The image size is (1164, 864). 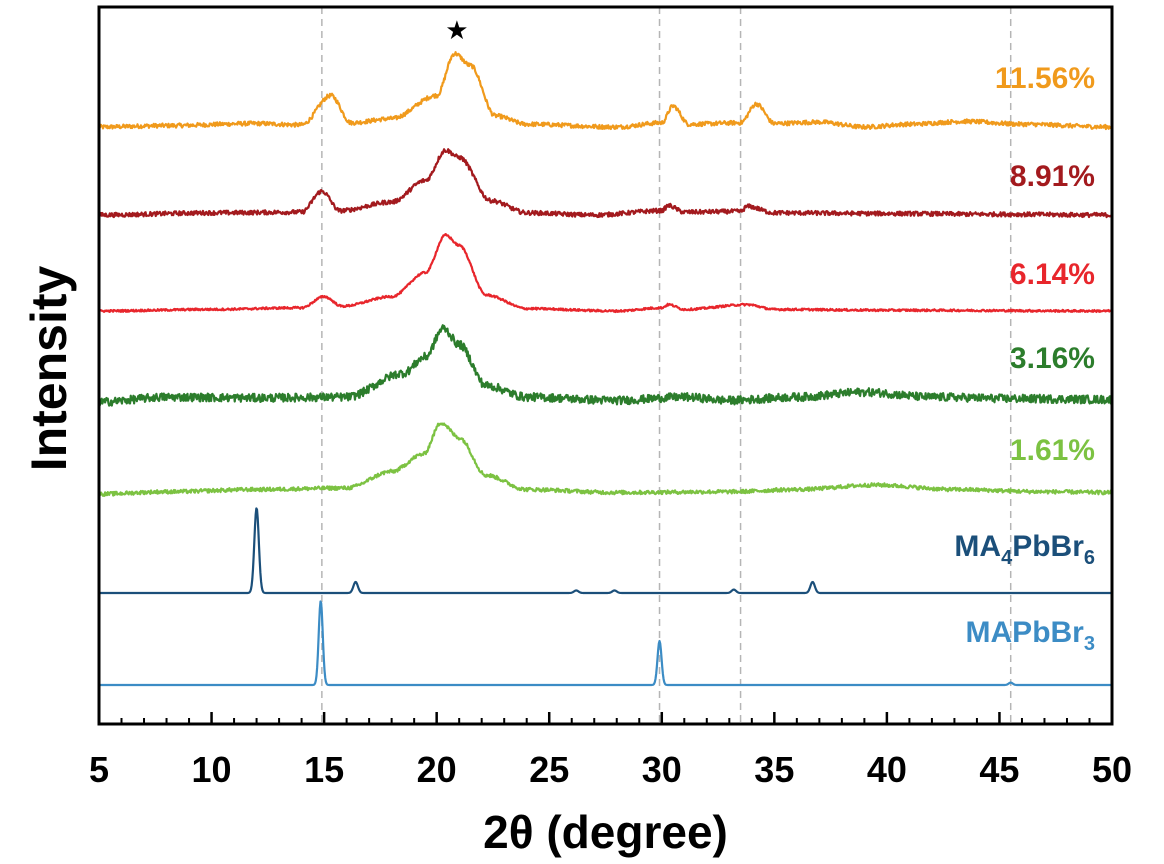 What do you see at coordinates (456, 30) in the screenshot?
I see `star-marker: ★` at bounding box center [456, 30].